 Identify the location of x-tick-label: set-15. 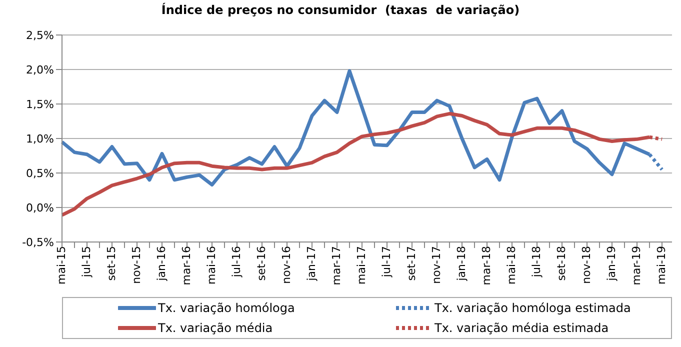
(111, 263).